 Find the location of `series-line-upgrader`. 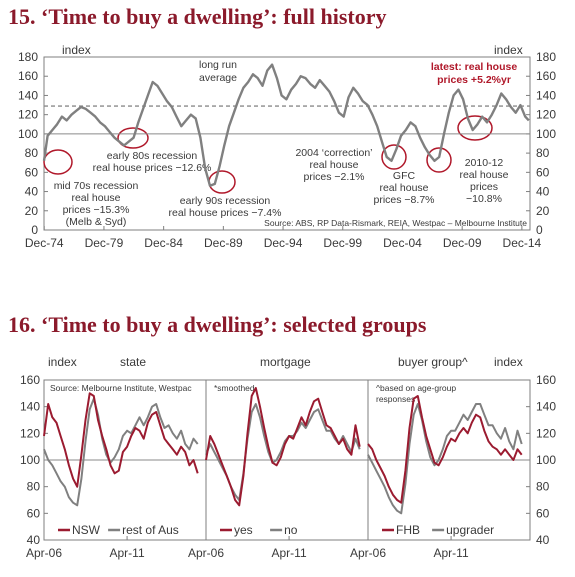

series-line-upgrader is located at coordinates (445, 459).